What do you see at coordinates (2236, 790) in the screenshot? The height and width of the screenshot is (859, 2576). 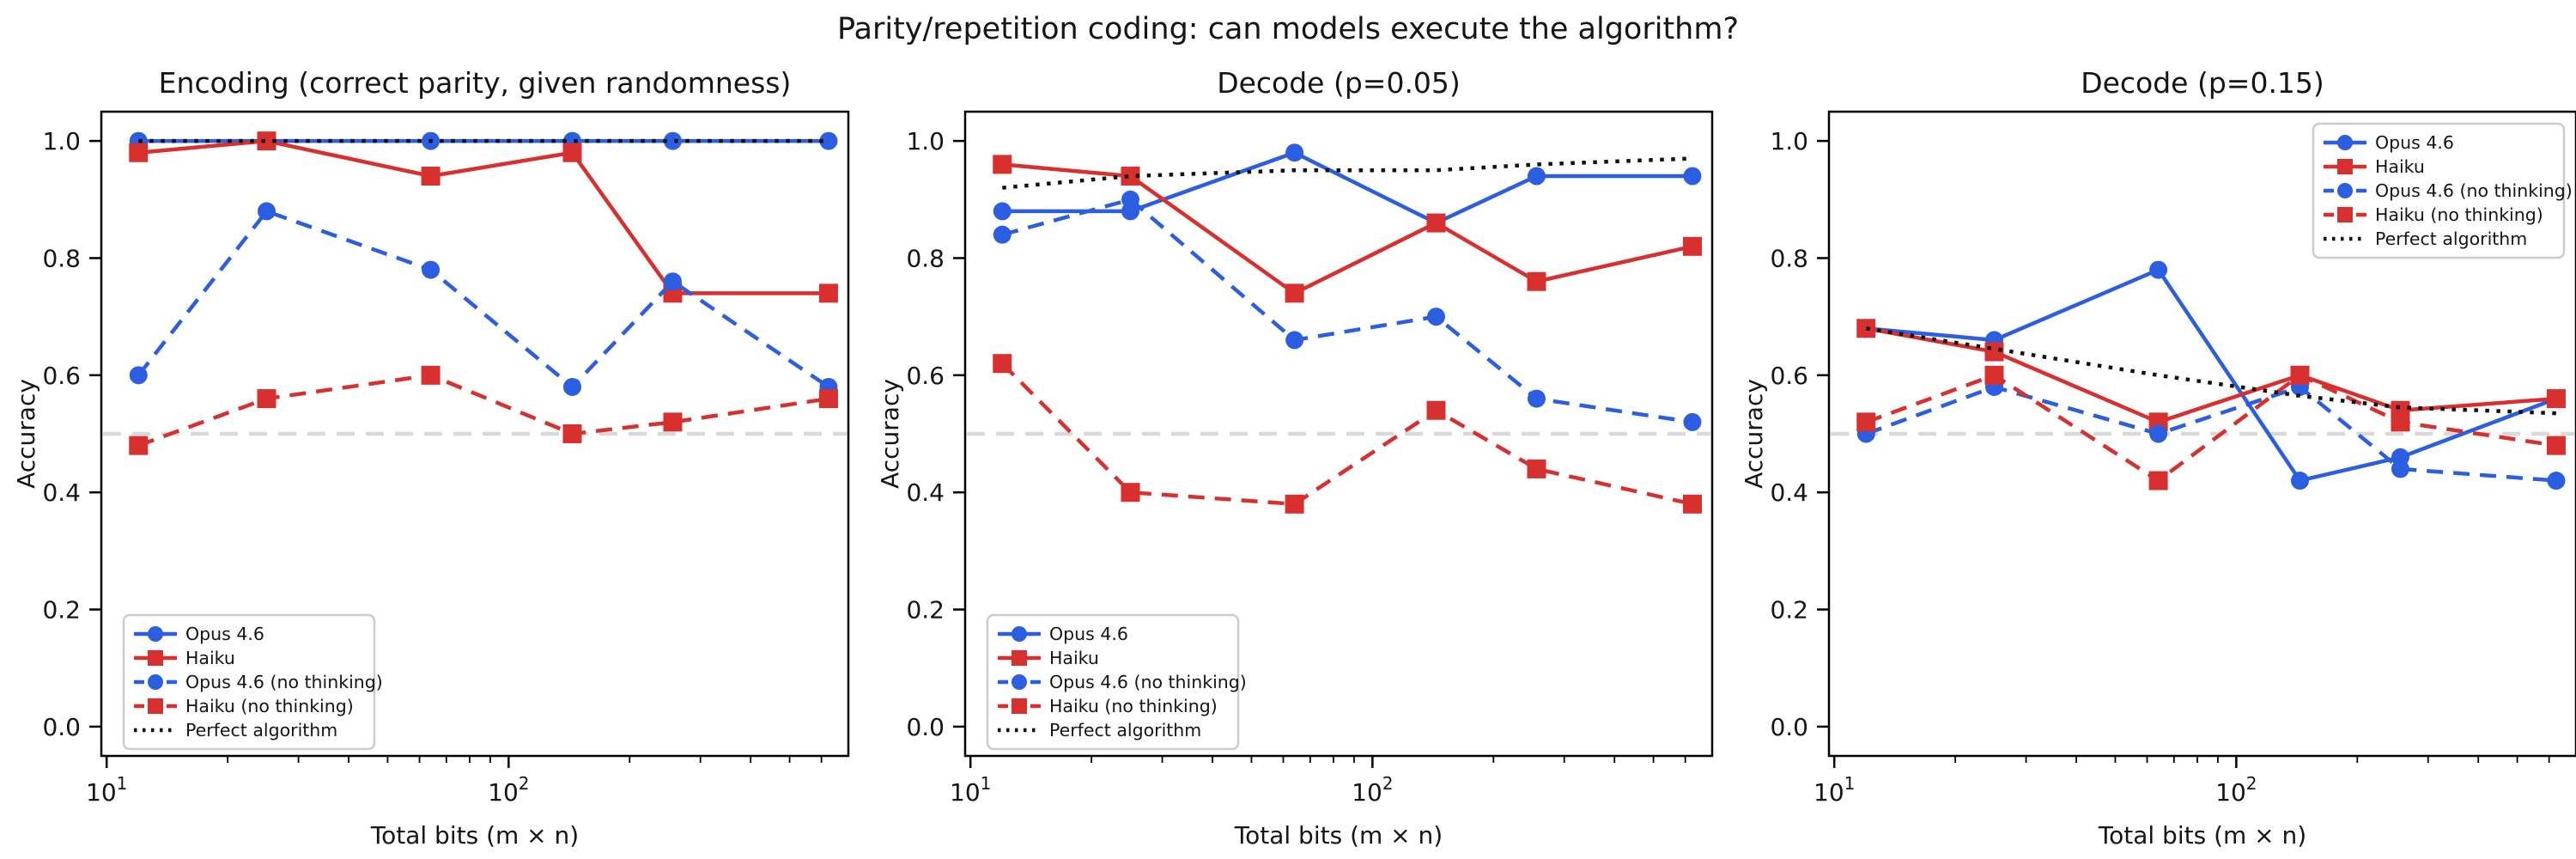 I see `x-tick-label: 10²` at bounding box center [2236, 790].